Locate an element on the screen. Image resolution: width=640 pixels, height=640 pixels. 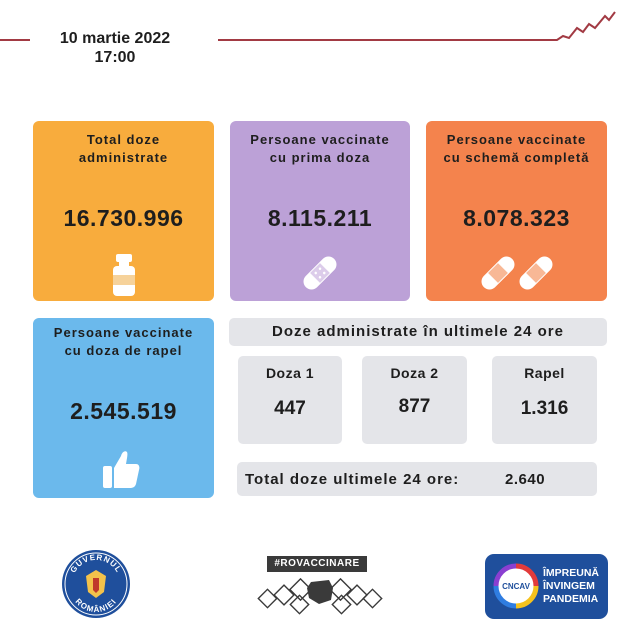
last-24h-title: Doze administrate în ultimele 24 ore is located at coordinates (418, 332).